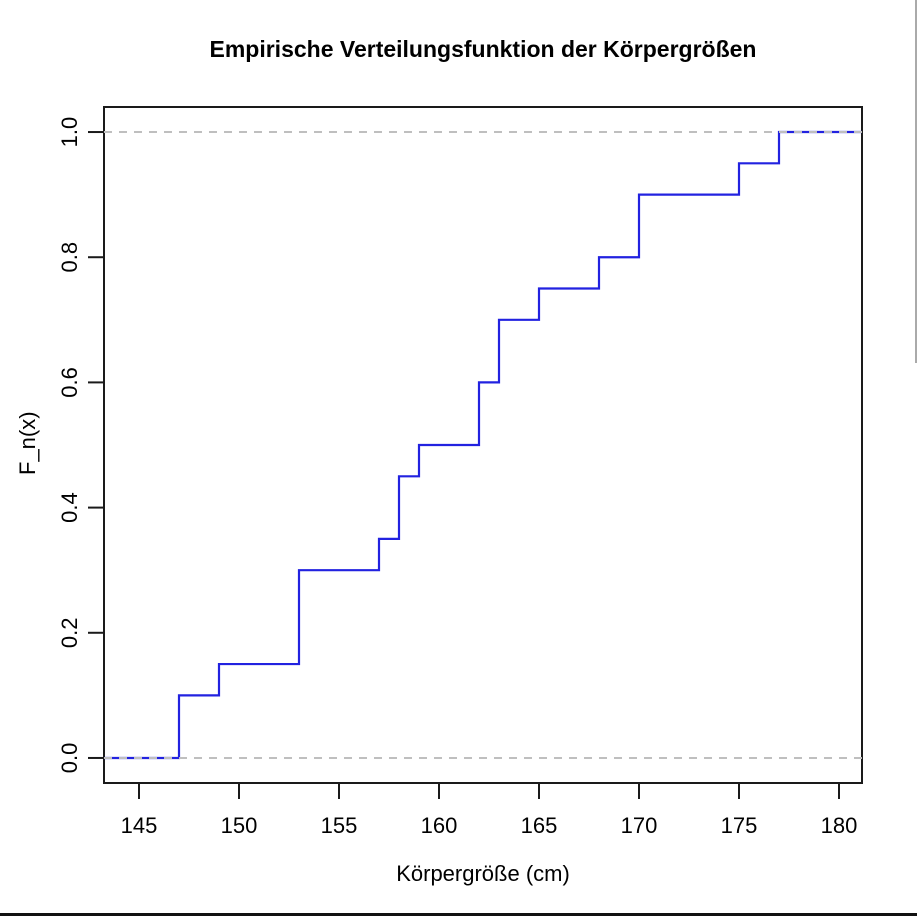 This screenshot has height=920, width=917. I want to click on x-tick-label: 145, so click(139, 825).